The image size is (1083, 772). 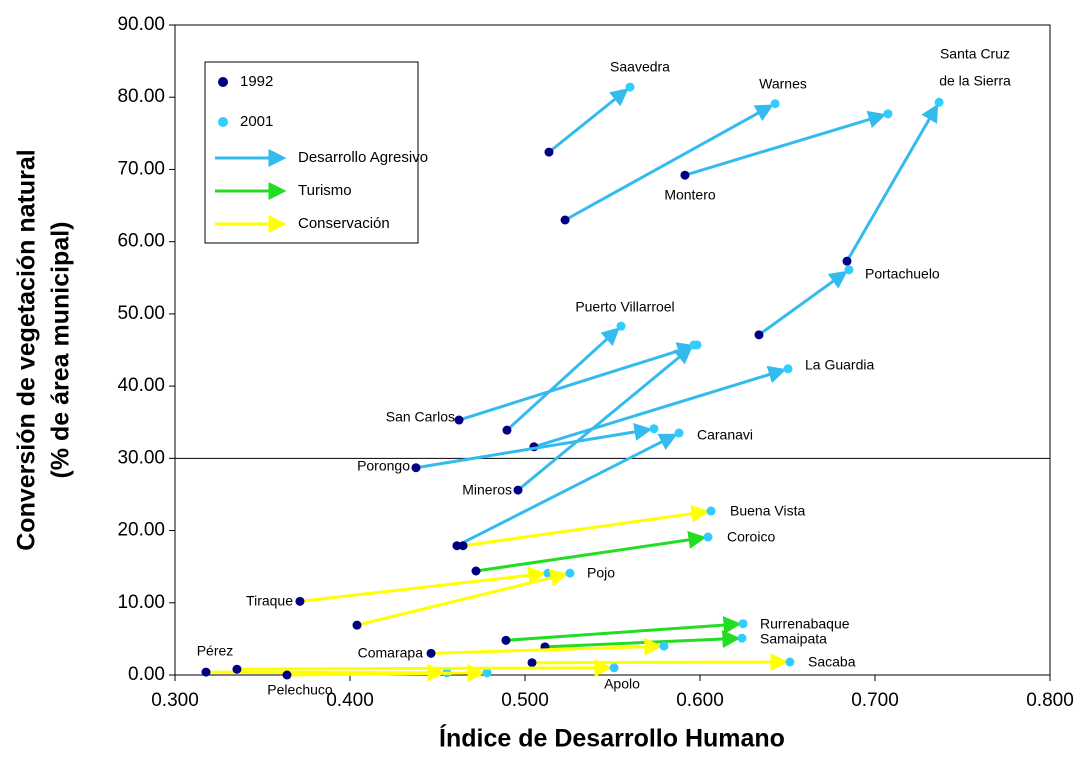 I want to click on x-tick-label: 0.700, so click(x=875, y=700).